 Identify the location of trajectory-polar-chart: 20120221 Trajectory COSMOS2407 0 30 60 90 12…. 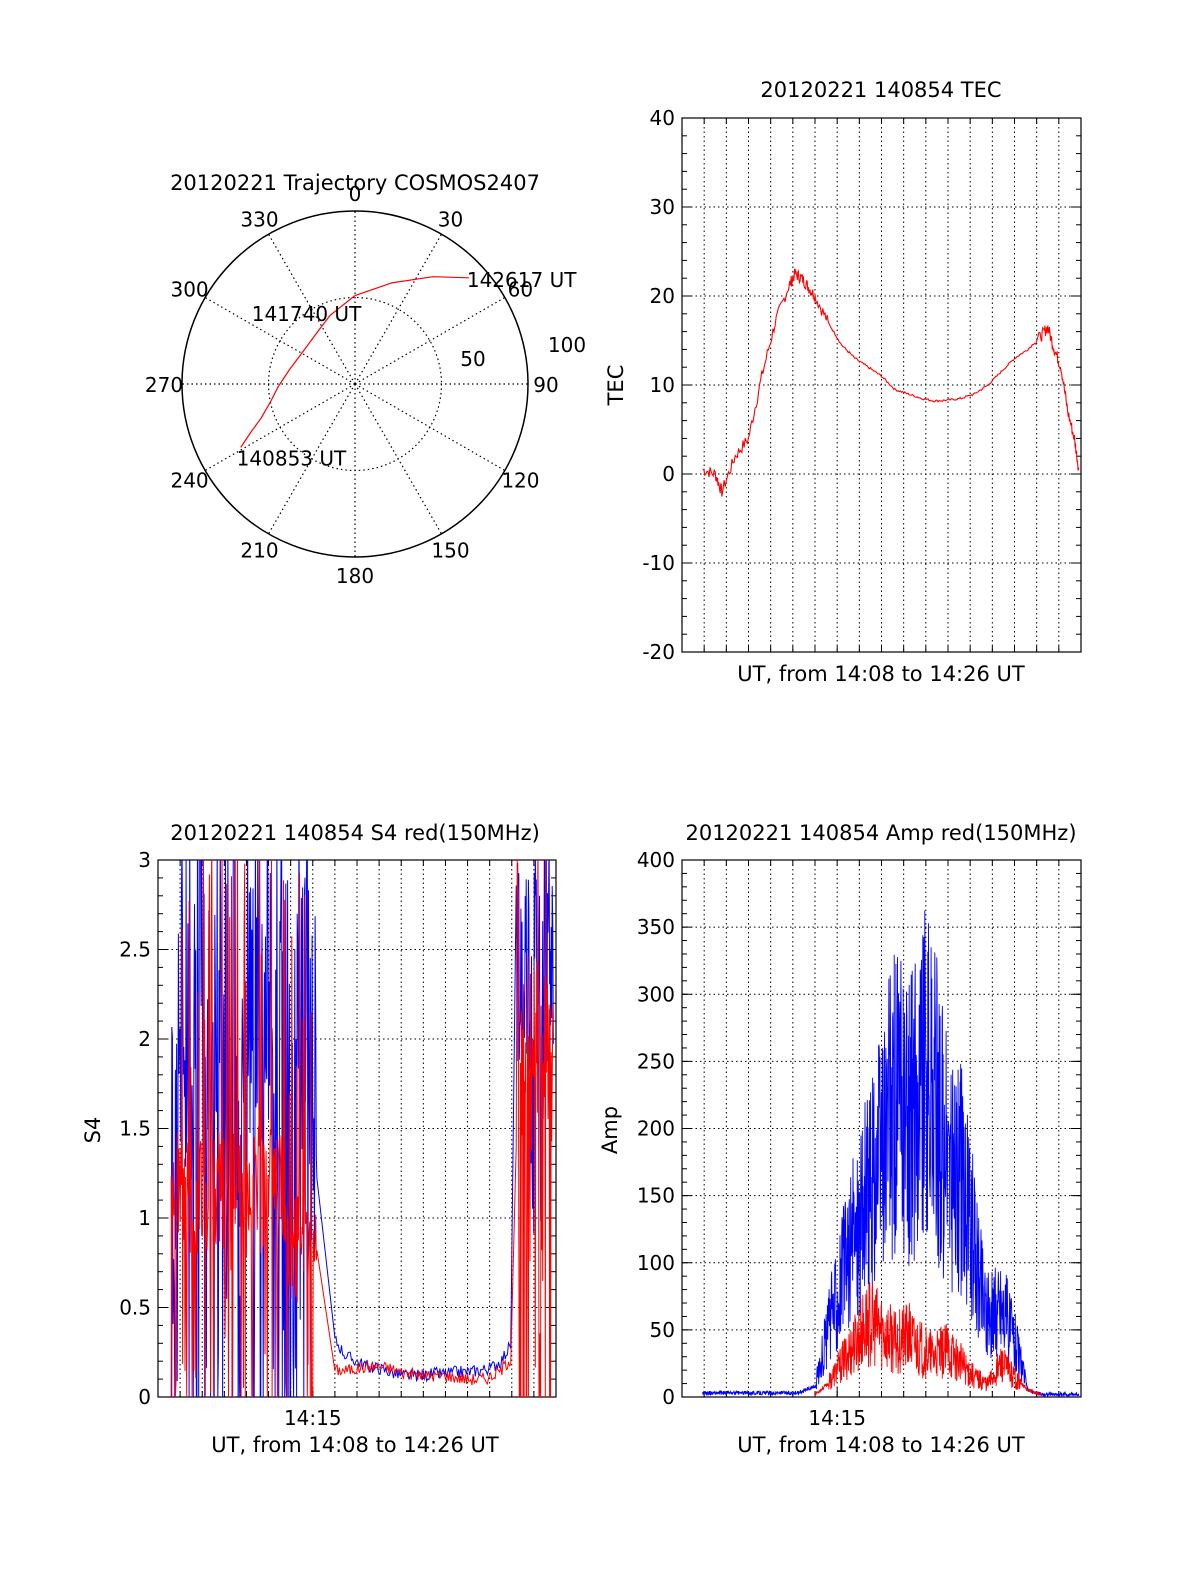
(365, 379).